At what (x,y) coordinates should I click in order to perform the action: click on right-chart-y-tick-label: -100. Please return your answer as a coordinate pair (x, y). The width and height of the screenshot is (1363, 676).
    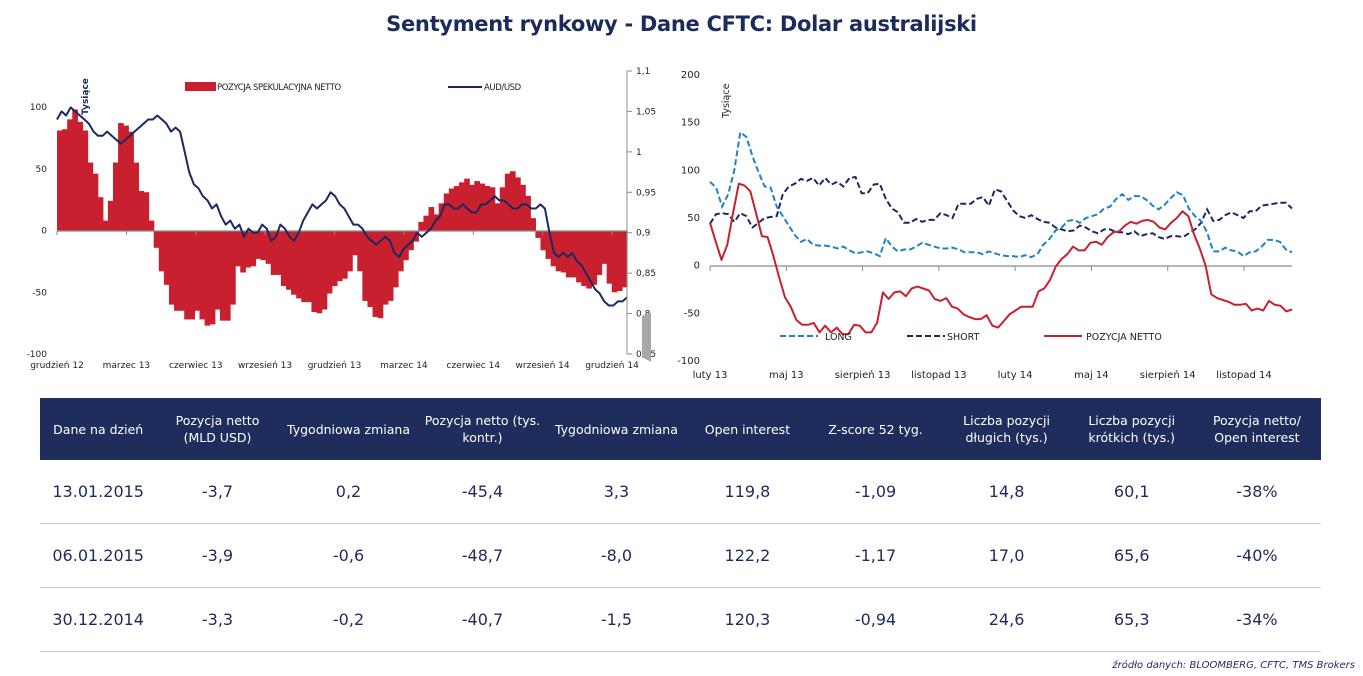
    Looking at the image, I should click on (688, 361).